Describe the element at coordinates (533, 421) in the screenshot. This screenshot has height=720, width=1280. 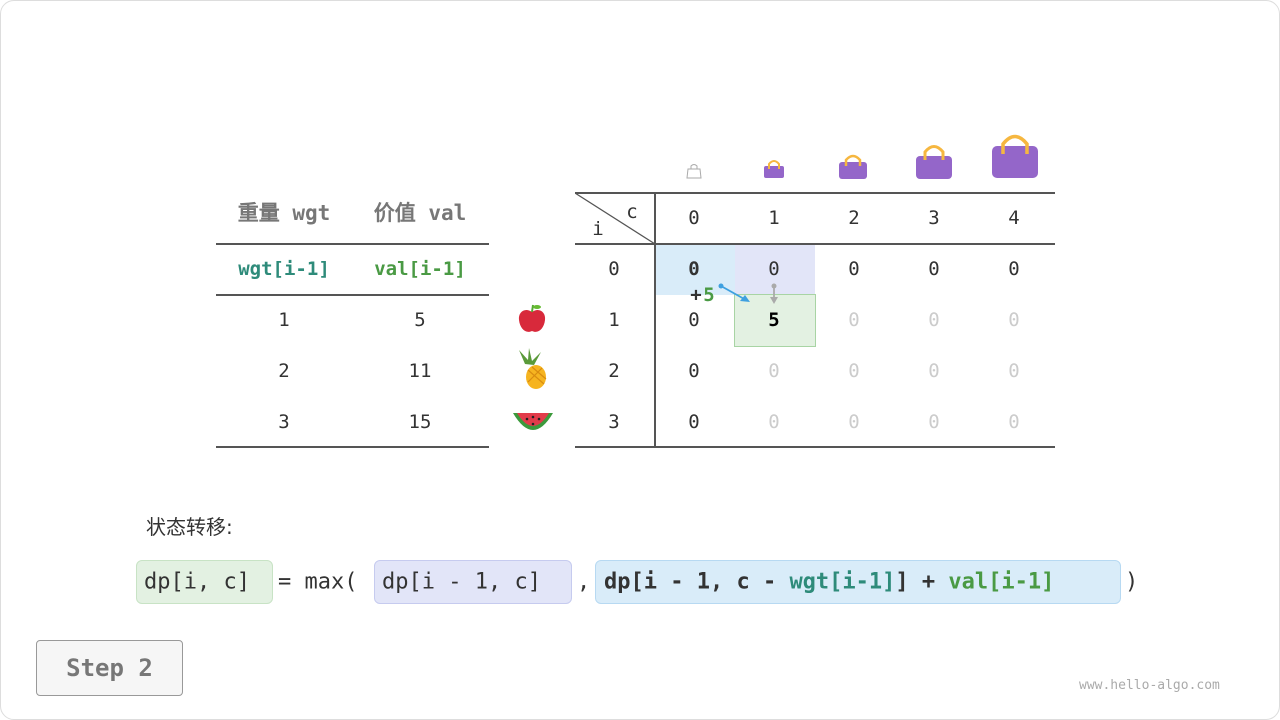
I see `watermelon-icon` at that location.